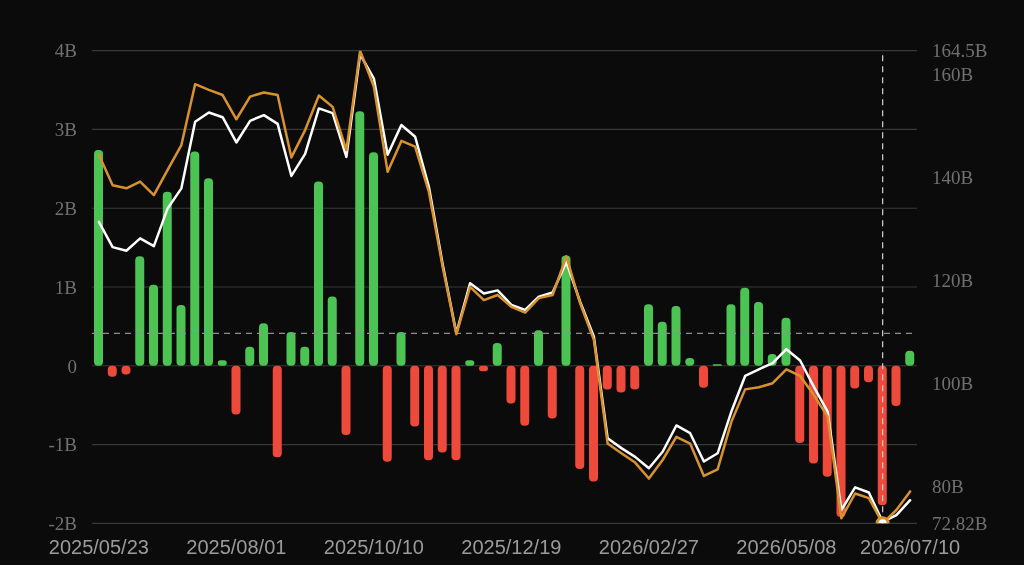  Describe the element at coordinates (236, 546) in the screenshot. I see `x-tick-label: 2025/08/01` at that location.